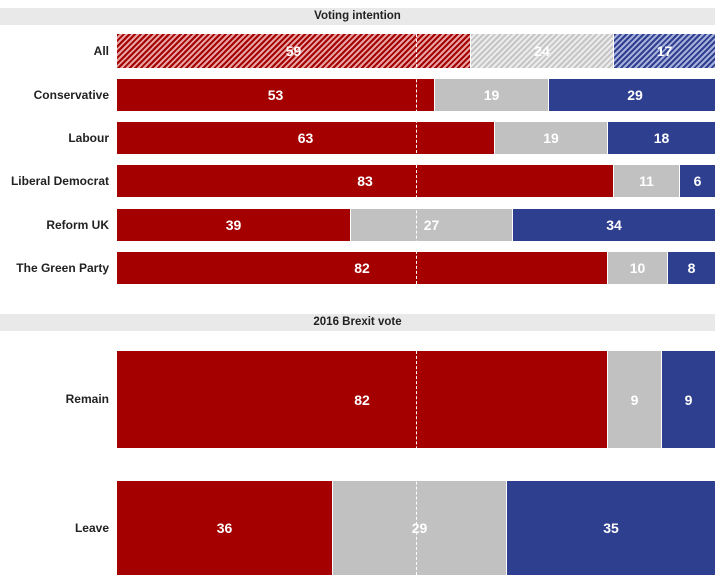 This screenshot has height=575, width=715. I want to click on bar-segment-leave-1: 36, so click(224, 528).